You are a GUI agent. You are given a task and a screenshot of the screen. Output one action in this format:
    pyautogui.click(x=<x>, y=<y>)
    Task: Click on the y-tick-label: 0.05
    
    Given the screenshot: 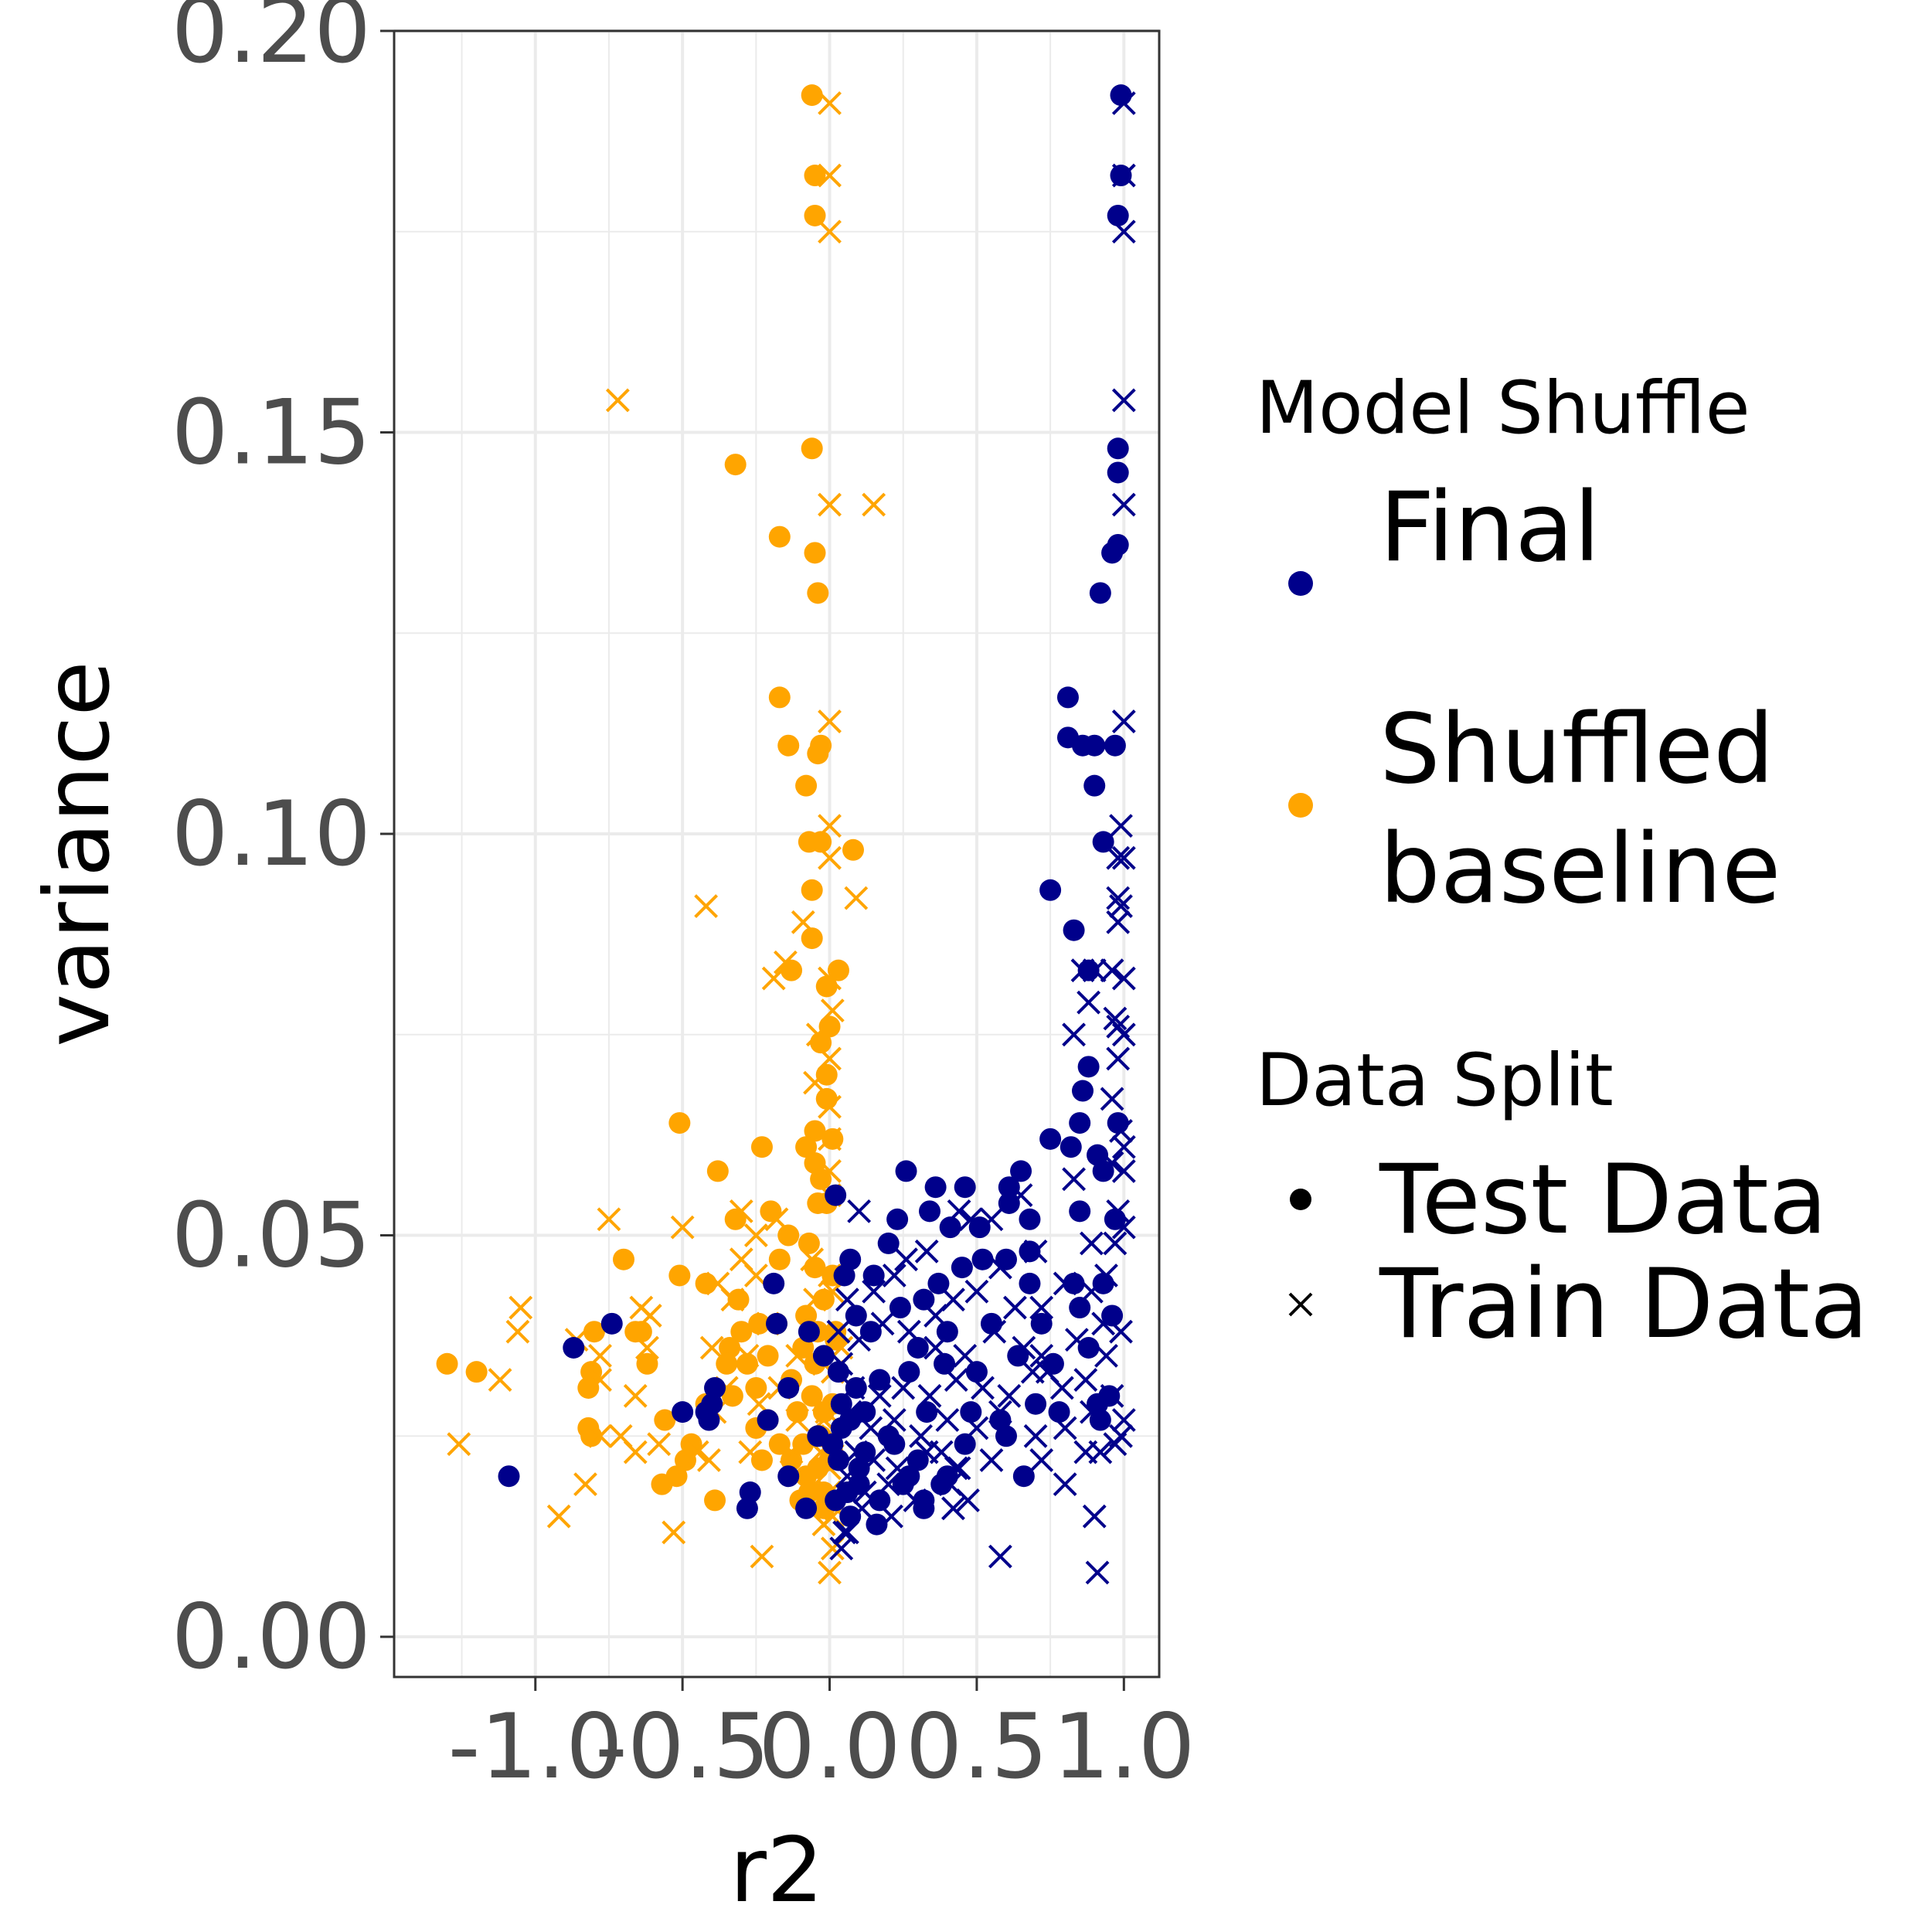 What is the action you would take?
    pyautogui.click(x=271, y=1236)
    